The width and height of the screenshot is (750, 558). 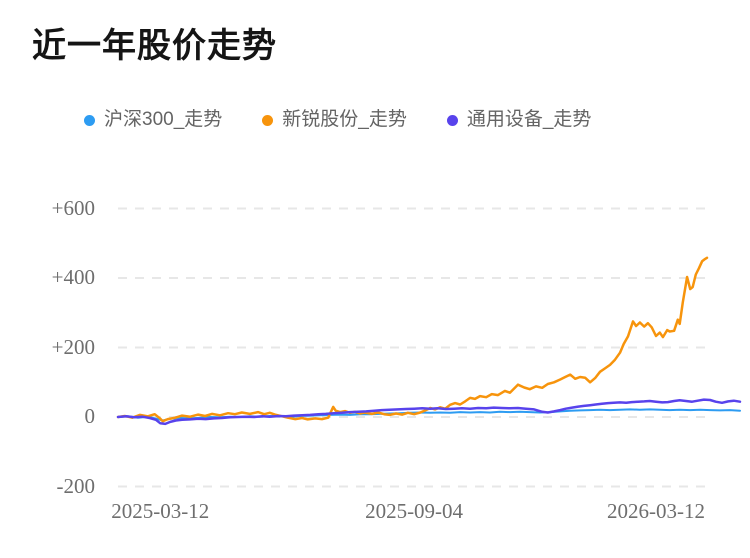 What do you see at coordinates (73, 277) in the screenshot?
I see `y-tick-label: +400` at bounding box center [73, 277].